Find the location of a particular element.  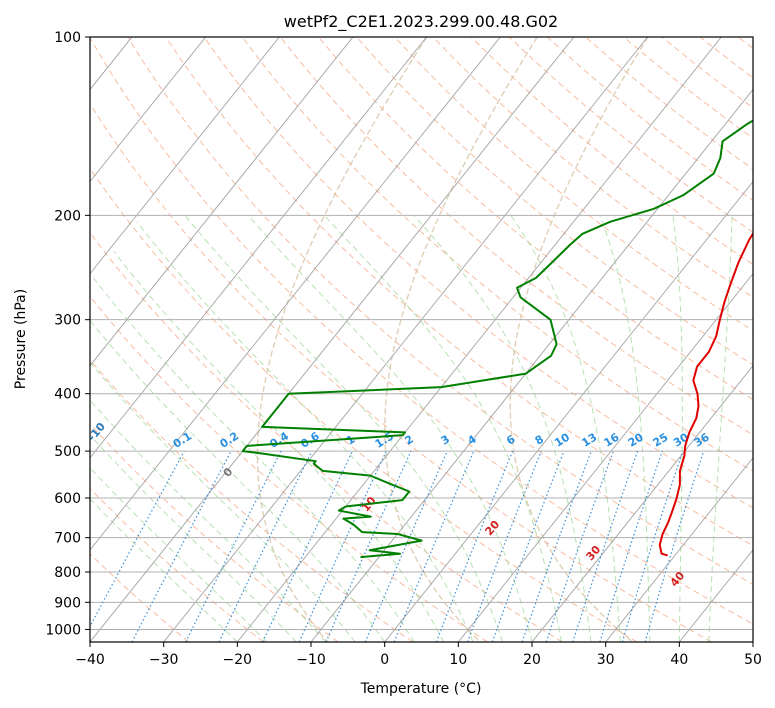

mixing-ratio-label: 13 is located at coordinates (590, 440).